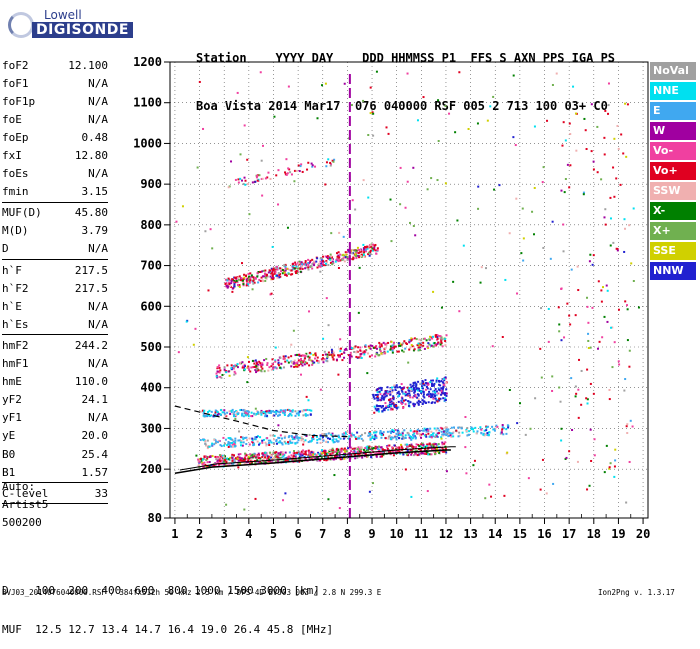  Describe the element at coordinates (25, 504) in the screenshot. I see `auto-artist: Artist5` at that location.